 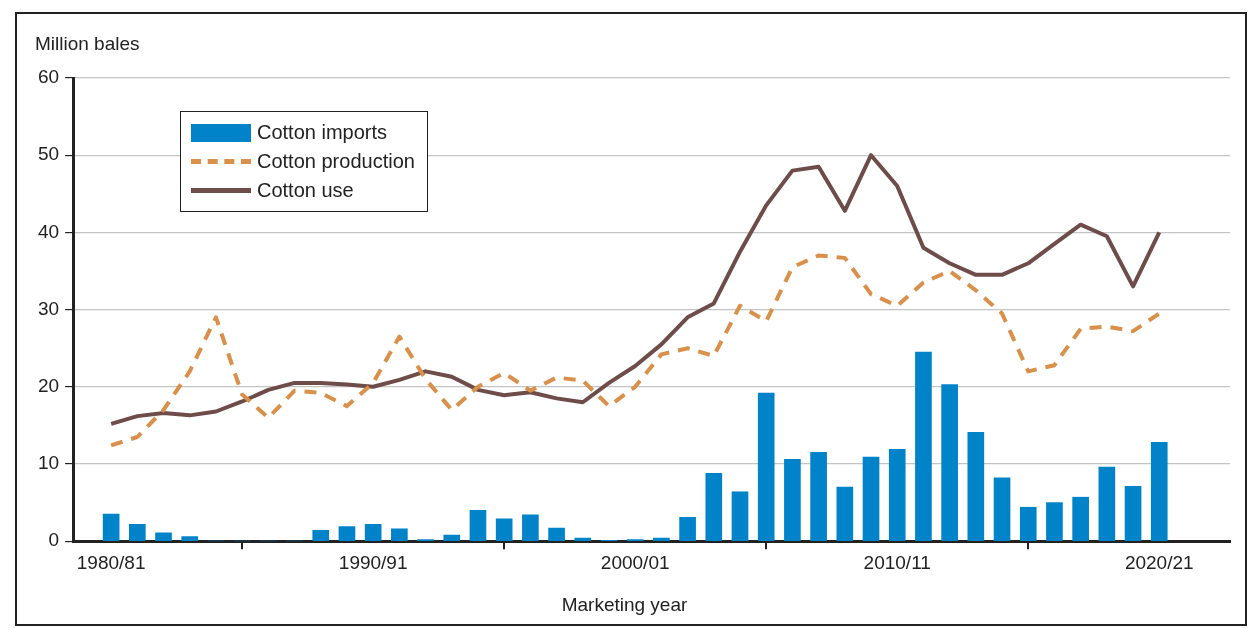 I want to click on x-tick-label: 2000/01, so click(x=635, y=562).